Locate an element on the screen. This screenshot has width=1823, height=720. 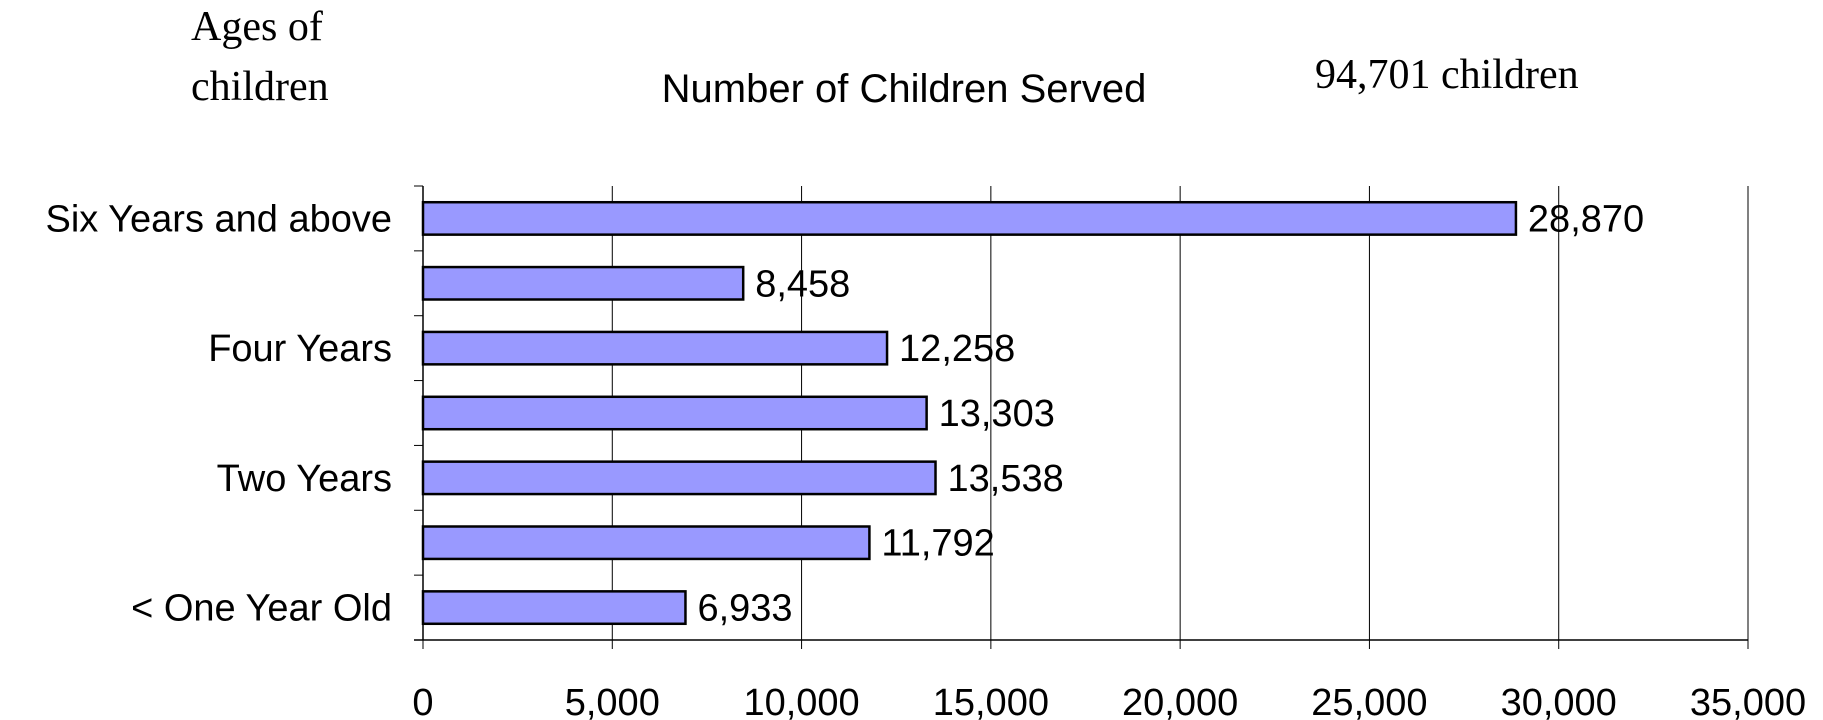
bar-value-label: 12,258 is located at coordinates (957, 349).